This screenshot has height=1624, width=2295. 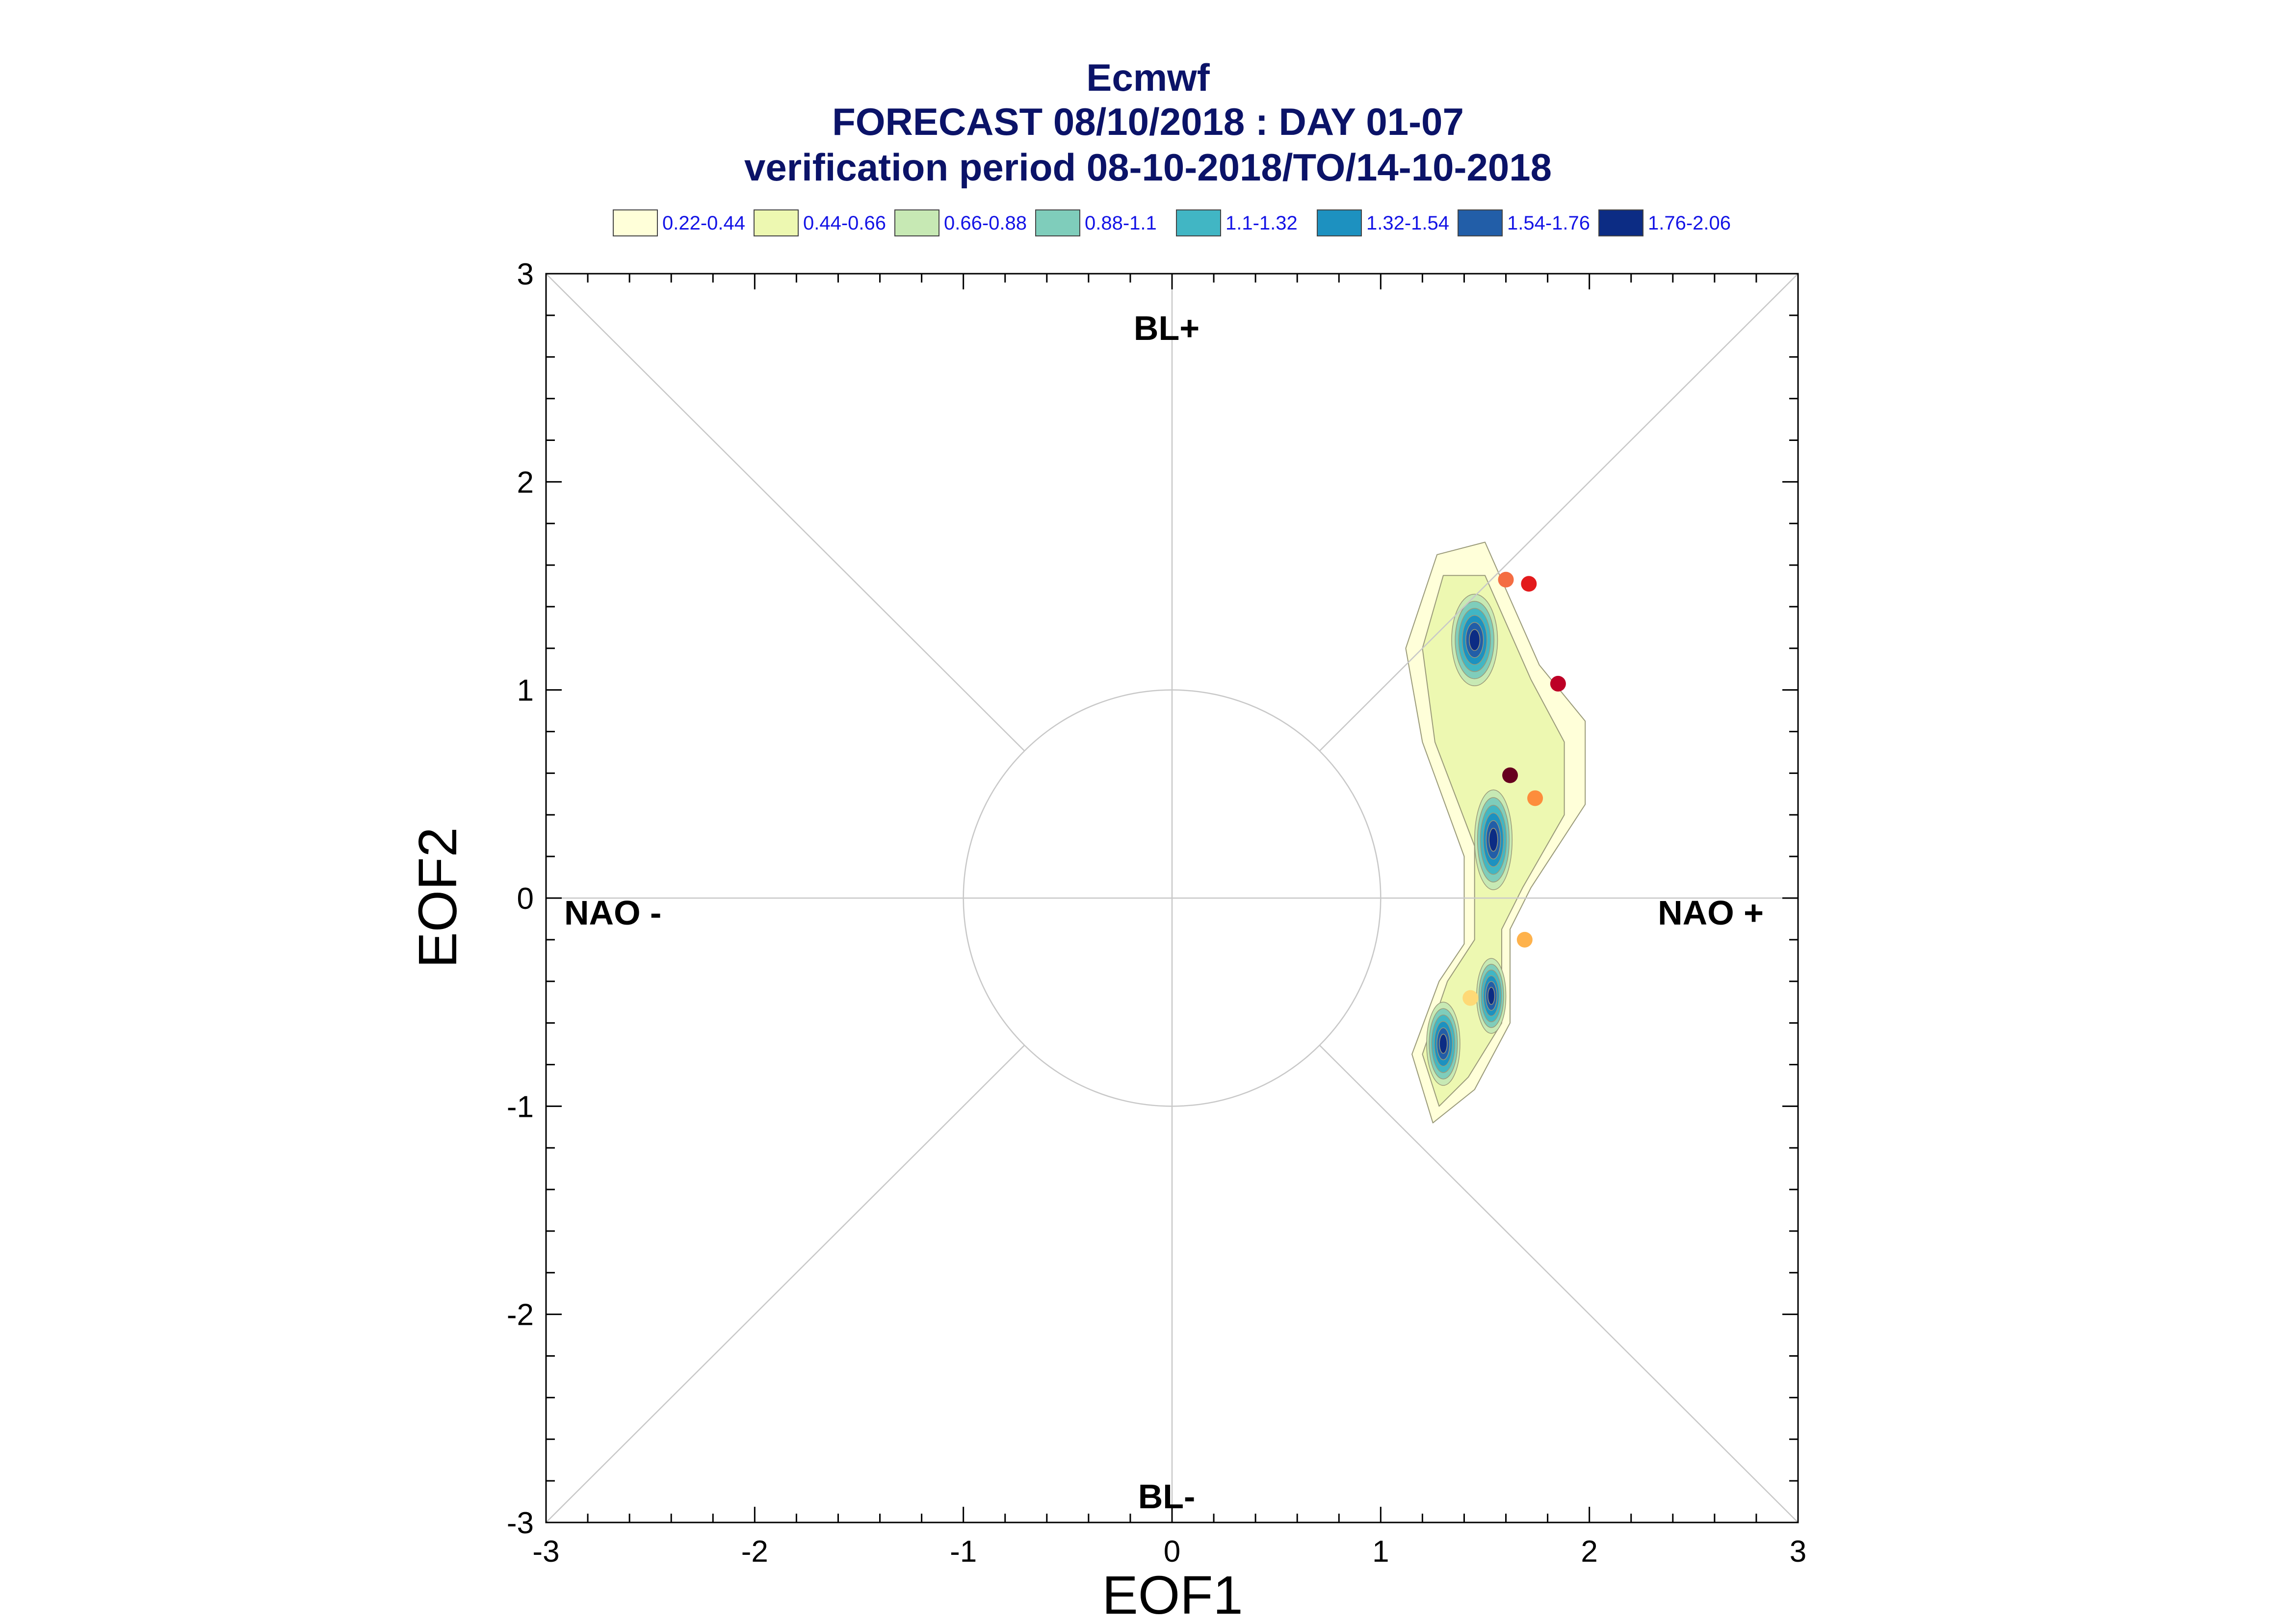 I want to click on x-axis-label: EOF1, so click(x=1172, y=1594).